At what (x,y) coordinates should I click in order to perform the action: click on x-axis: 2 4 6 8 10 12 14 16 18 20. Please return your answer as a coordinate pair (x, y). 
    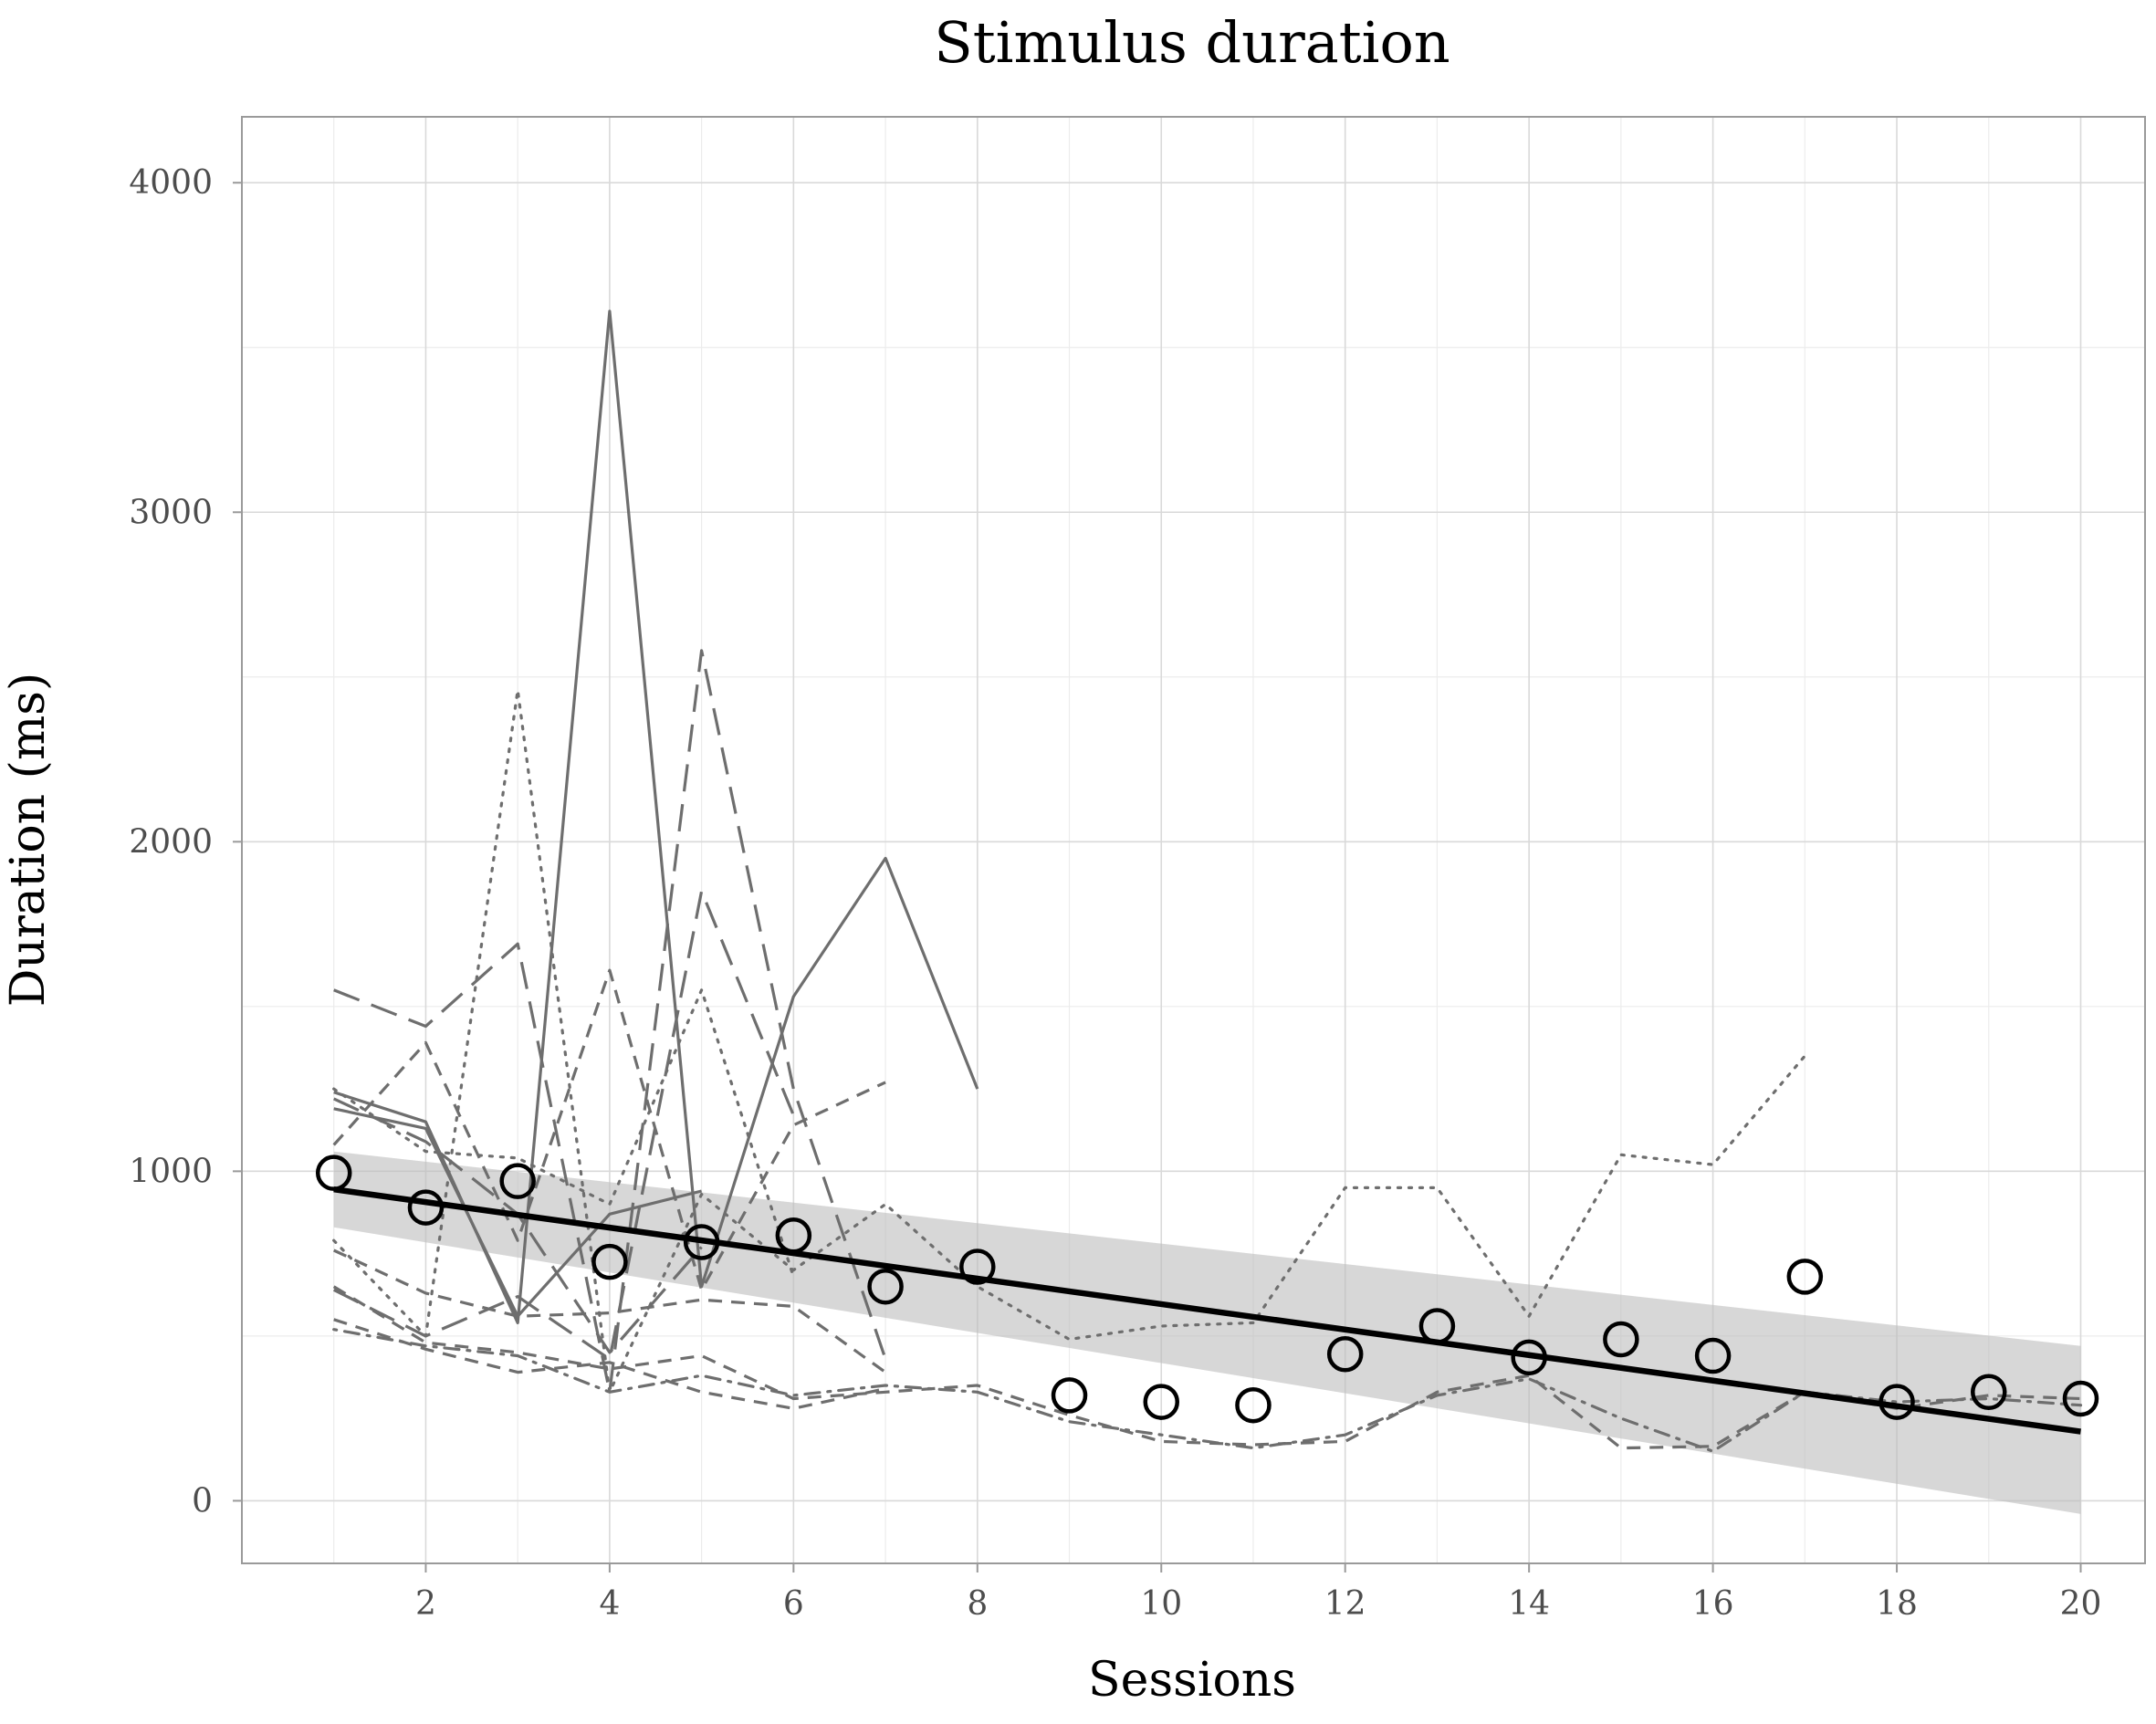
    Looking at the image, I should click on (1258, 1593).